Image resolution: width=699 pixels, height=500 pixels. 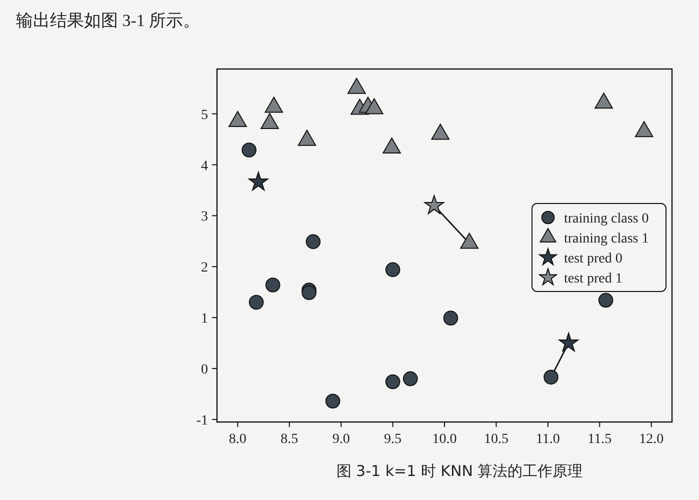 What do you see at coordinates (393, 439) in the screenshot?
I see `x-tick-label: 9.5` at bounding box center [393, 439].